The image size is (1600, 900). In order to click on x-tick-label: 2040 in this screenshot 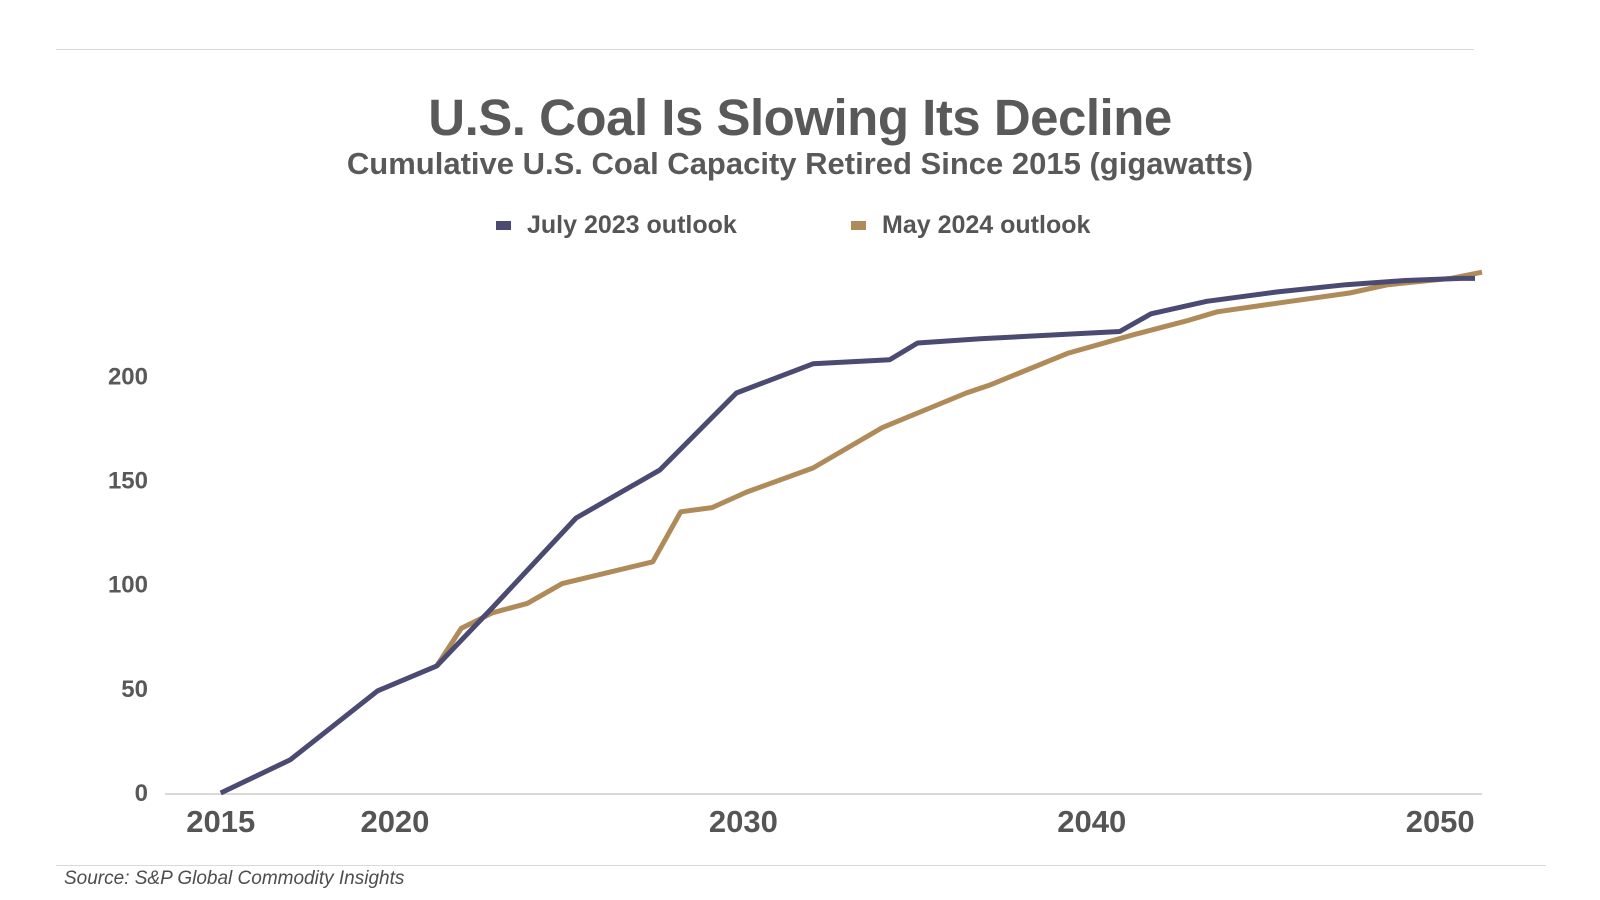, I will do `click(1091, 821)`.